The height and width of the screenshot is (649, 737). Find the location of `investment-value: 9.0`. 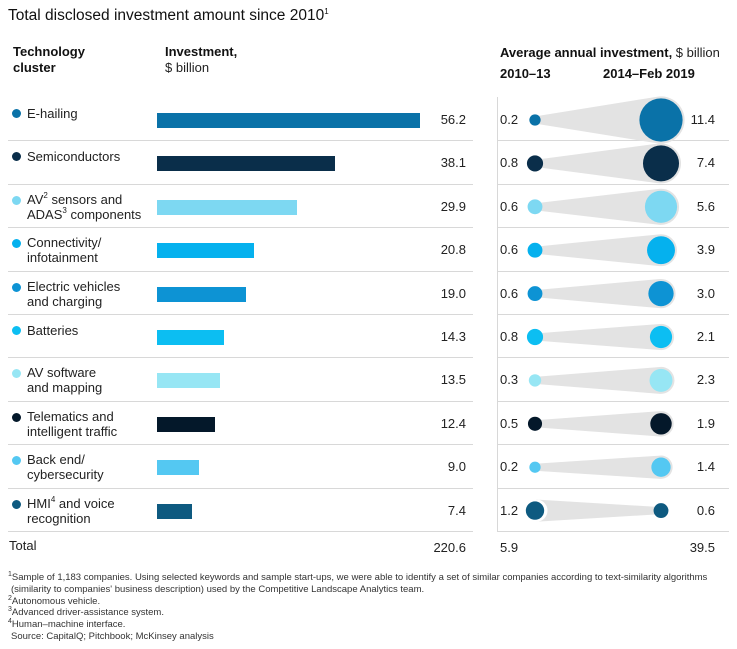

investment-value: 9.0 is located at coordinates (456, 467).